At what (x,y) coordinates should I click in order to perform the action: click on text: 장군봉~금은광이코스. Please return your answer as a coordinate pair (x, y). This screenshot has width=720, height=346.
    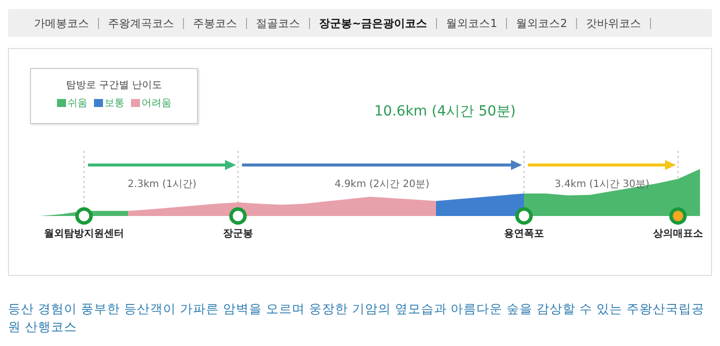
    Looking at the image, I should click on (378, 23).